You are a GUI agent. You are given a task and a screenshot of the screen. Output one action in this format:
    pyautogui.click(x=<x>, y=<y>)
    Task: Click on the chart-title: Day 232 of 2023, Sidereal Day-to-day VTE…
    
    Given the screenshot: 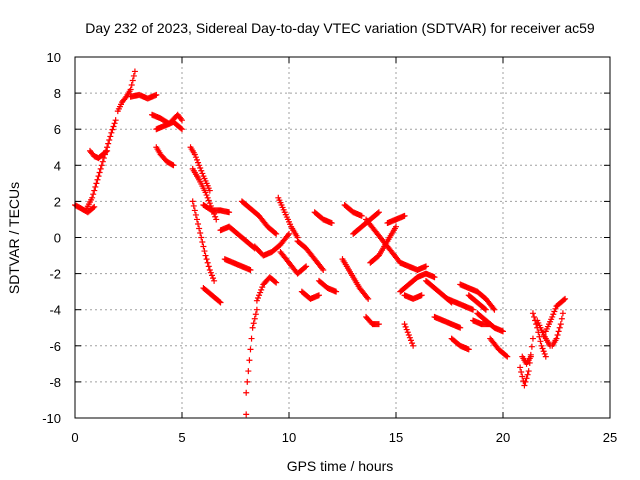 What is the action you would take?
    pyautogui.click(x=340, y=28)
    